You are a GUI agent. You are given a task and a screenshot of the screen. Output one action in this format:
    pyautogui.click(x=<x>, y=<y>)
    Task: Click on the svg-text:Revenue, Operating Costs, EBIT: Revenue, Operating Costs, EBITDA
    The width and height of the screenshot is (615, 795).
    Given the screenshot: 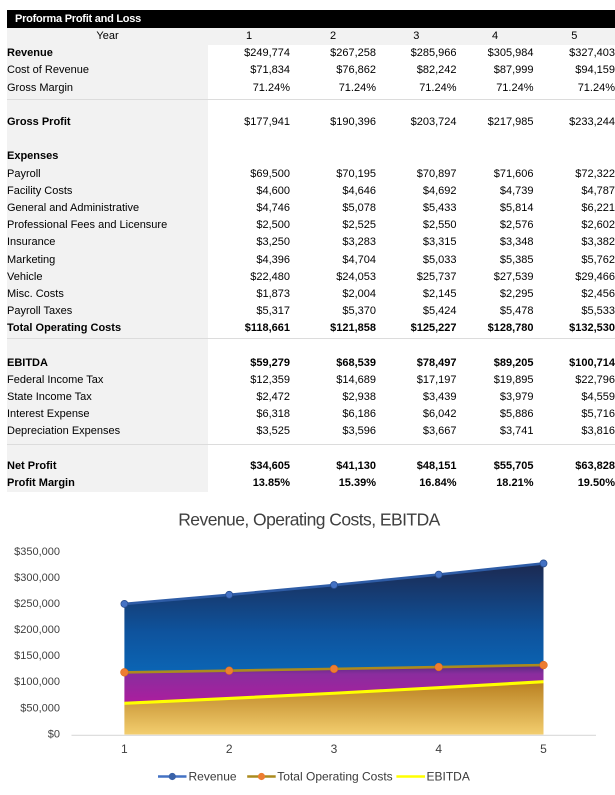 What is the action you would take?
    pyautogui.click(x=309, y=520)
    